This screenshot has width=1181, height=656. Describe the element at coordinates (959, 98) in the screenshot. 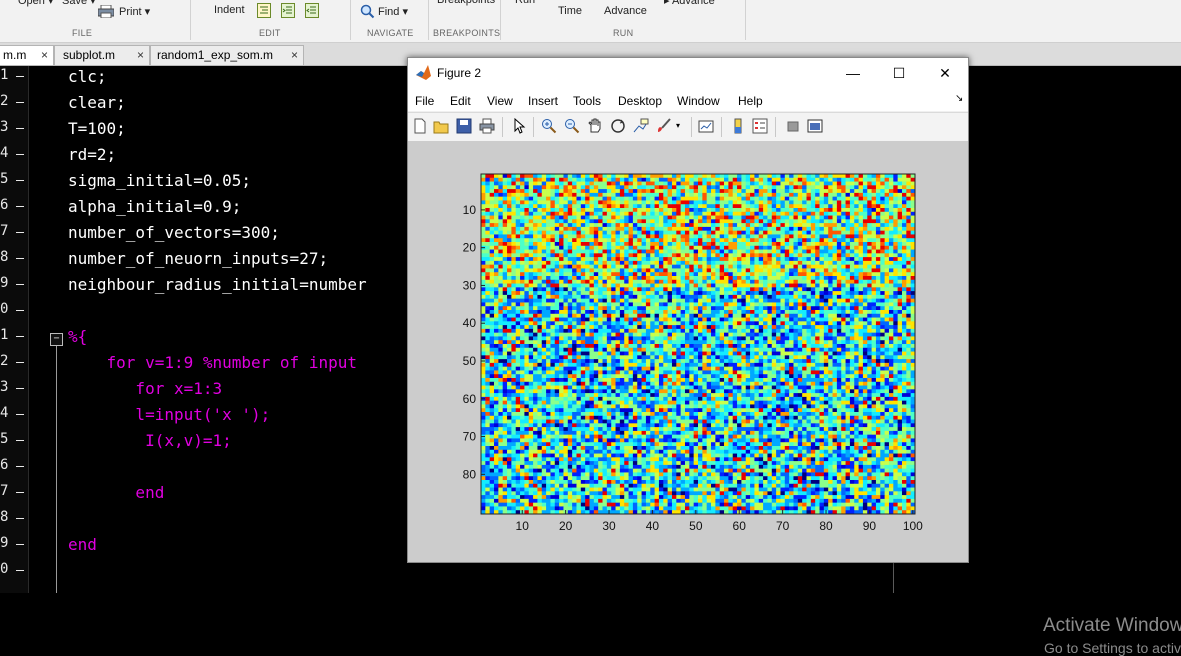

I see `dock-arrow-icon: ↘` at that location.